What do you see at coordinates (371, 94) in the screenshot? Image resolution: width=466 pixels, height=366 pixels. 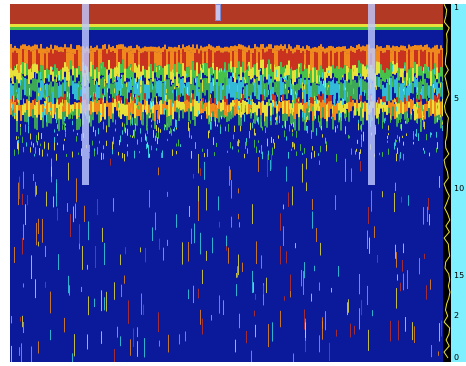 I see `ping-marker-right` at bounding box center [371, 94].